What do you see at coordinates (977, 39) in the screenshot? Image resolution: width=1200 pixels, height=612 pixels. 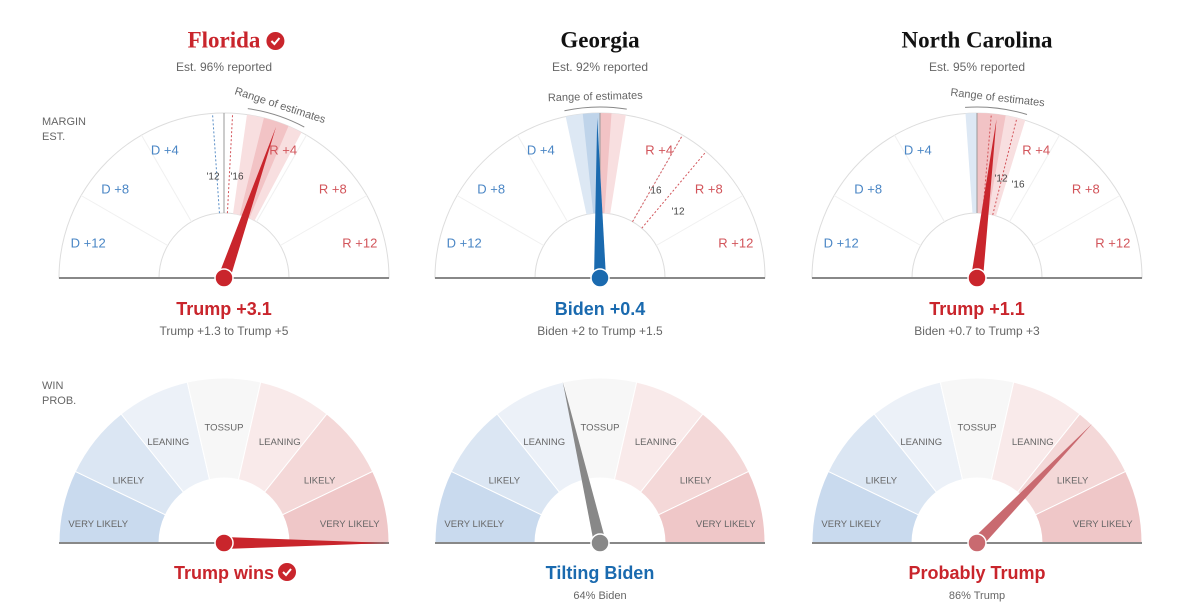 I see `state-name: North Carolina` at bounding box center [977, 39].